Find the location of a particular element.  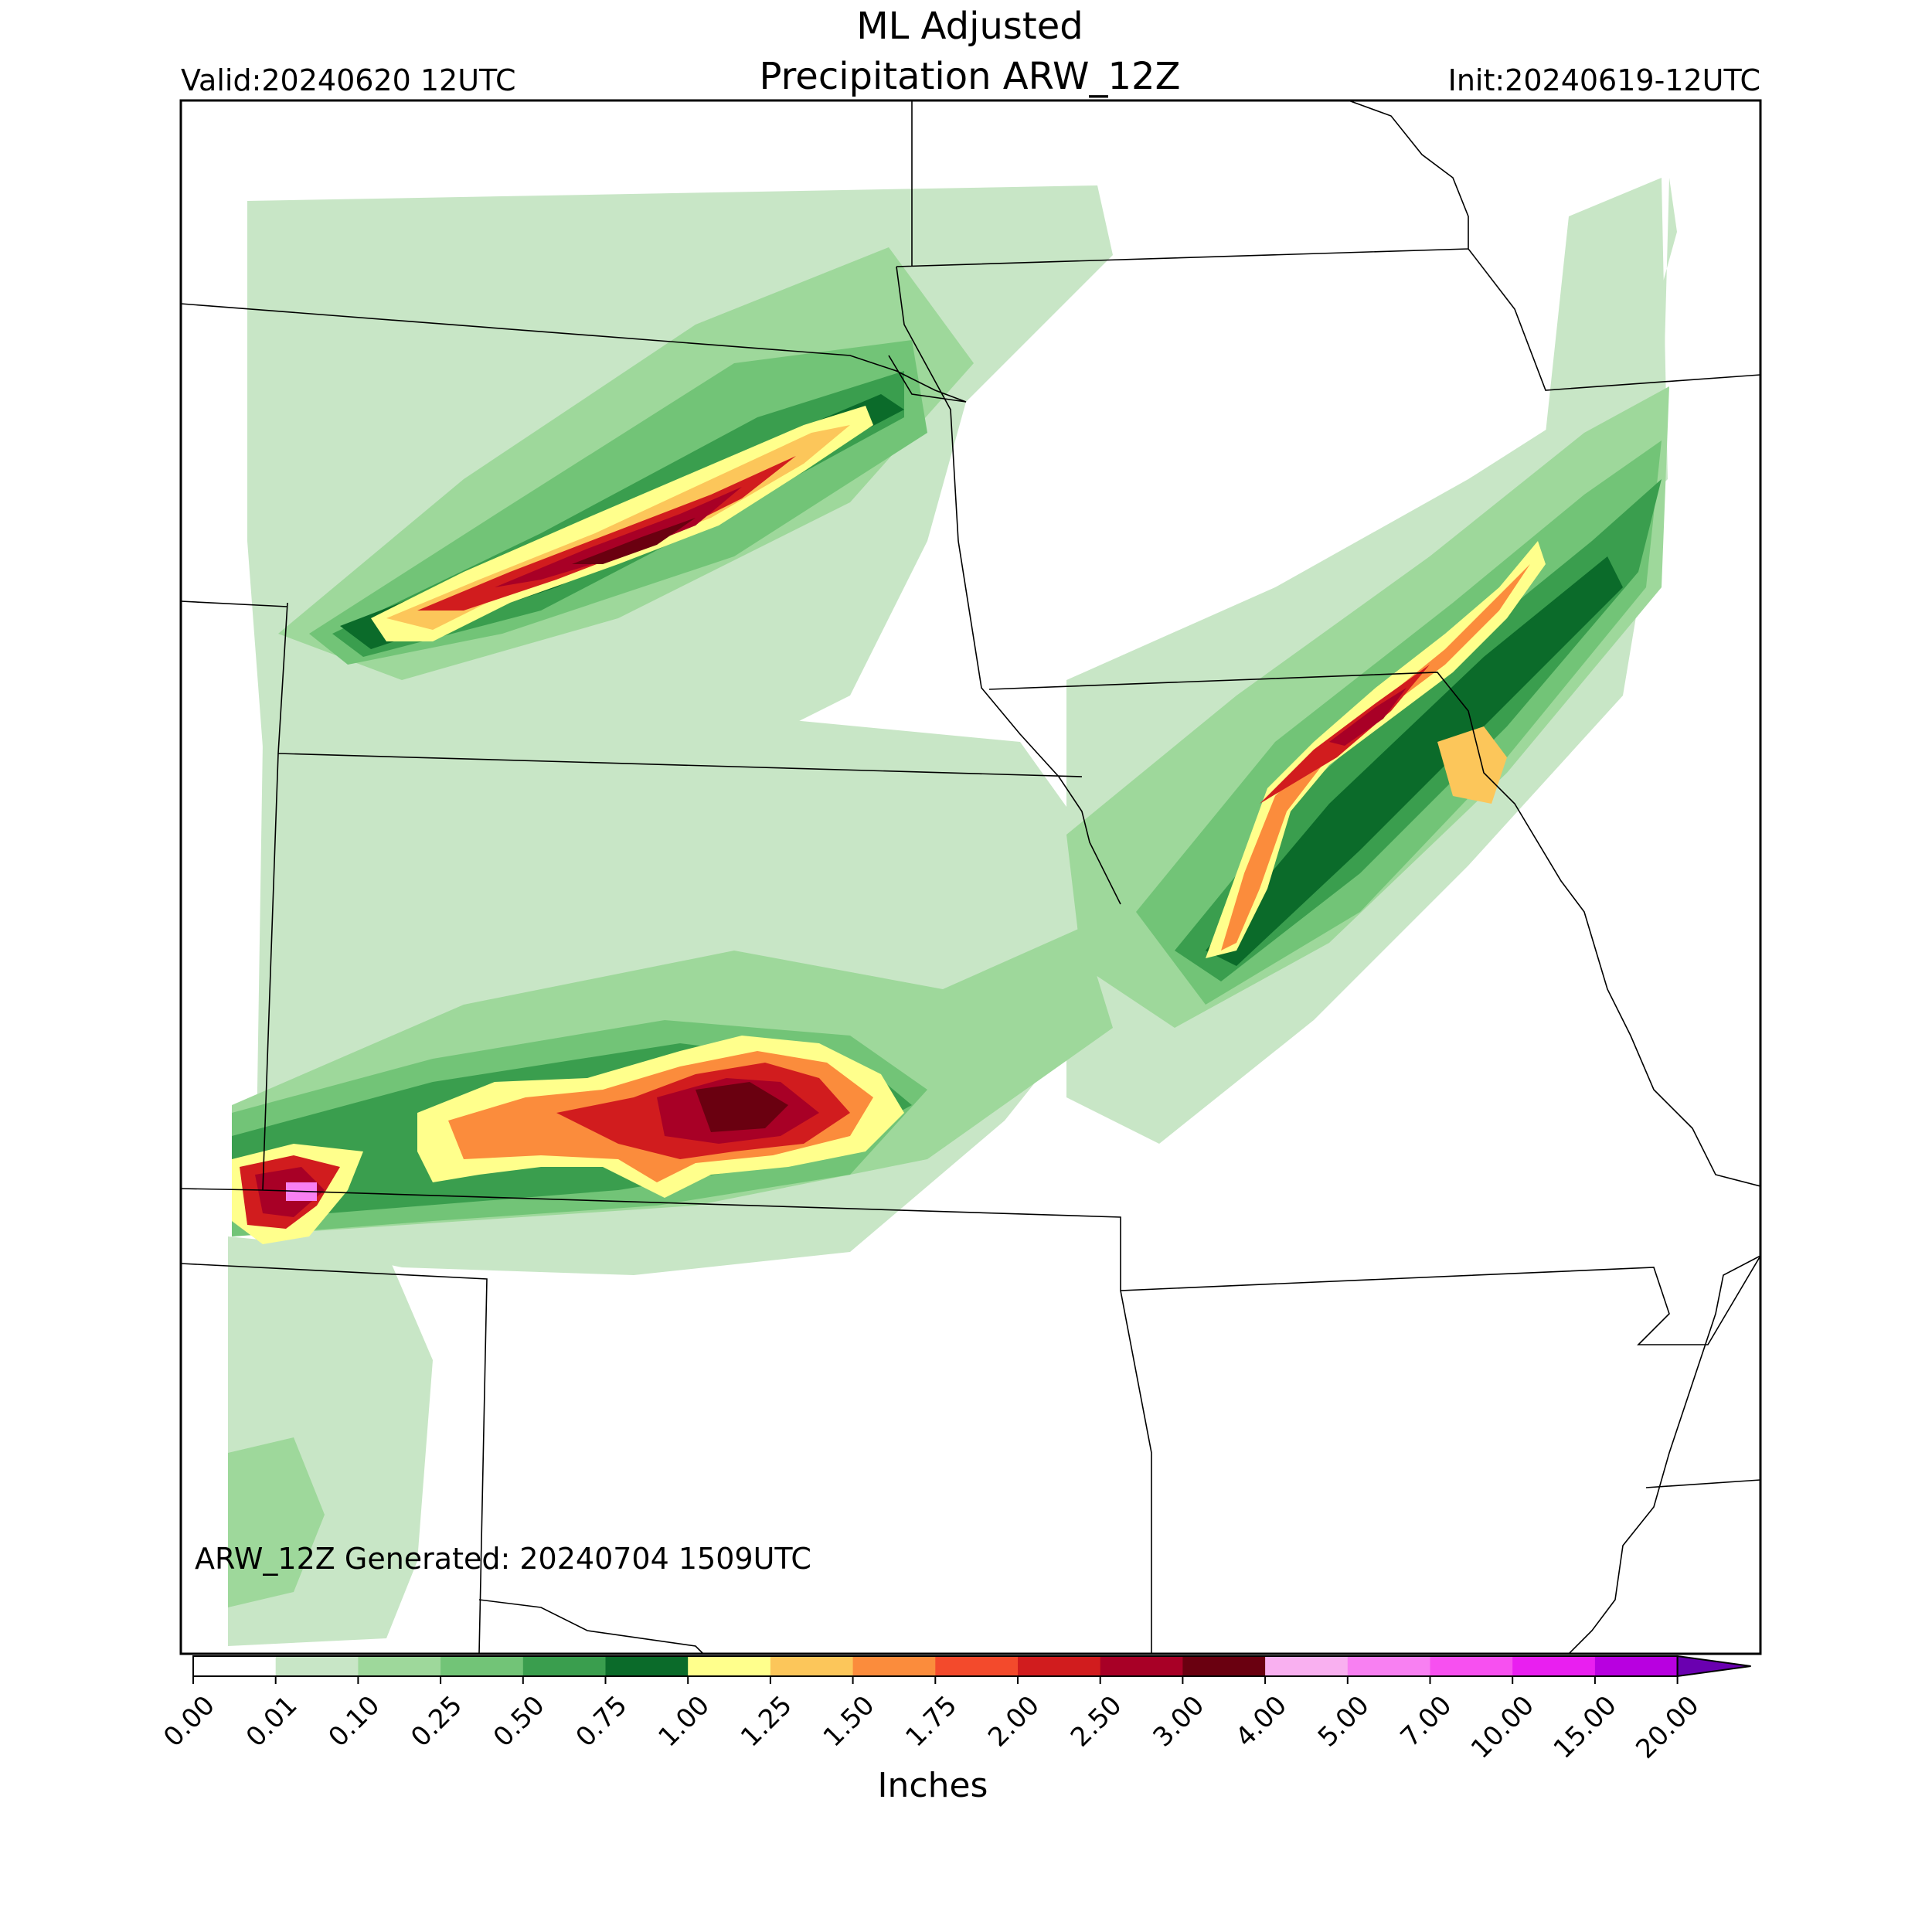

colorbar-tick-label: 3.00 is located at coordinates (1178, 1722).